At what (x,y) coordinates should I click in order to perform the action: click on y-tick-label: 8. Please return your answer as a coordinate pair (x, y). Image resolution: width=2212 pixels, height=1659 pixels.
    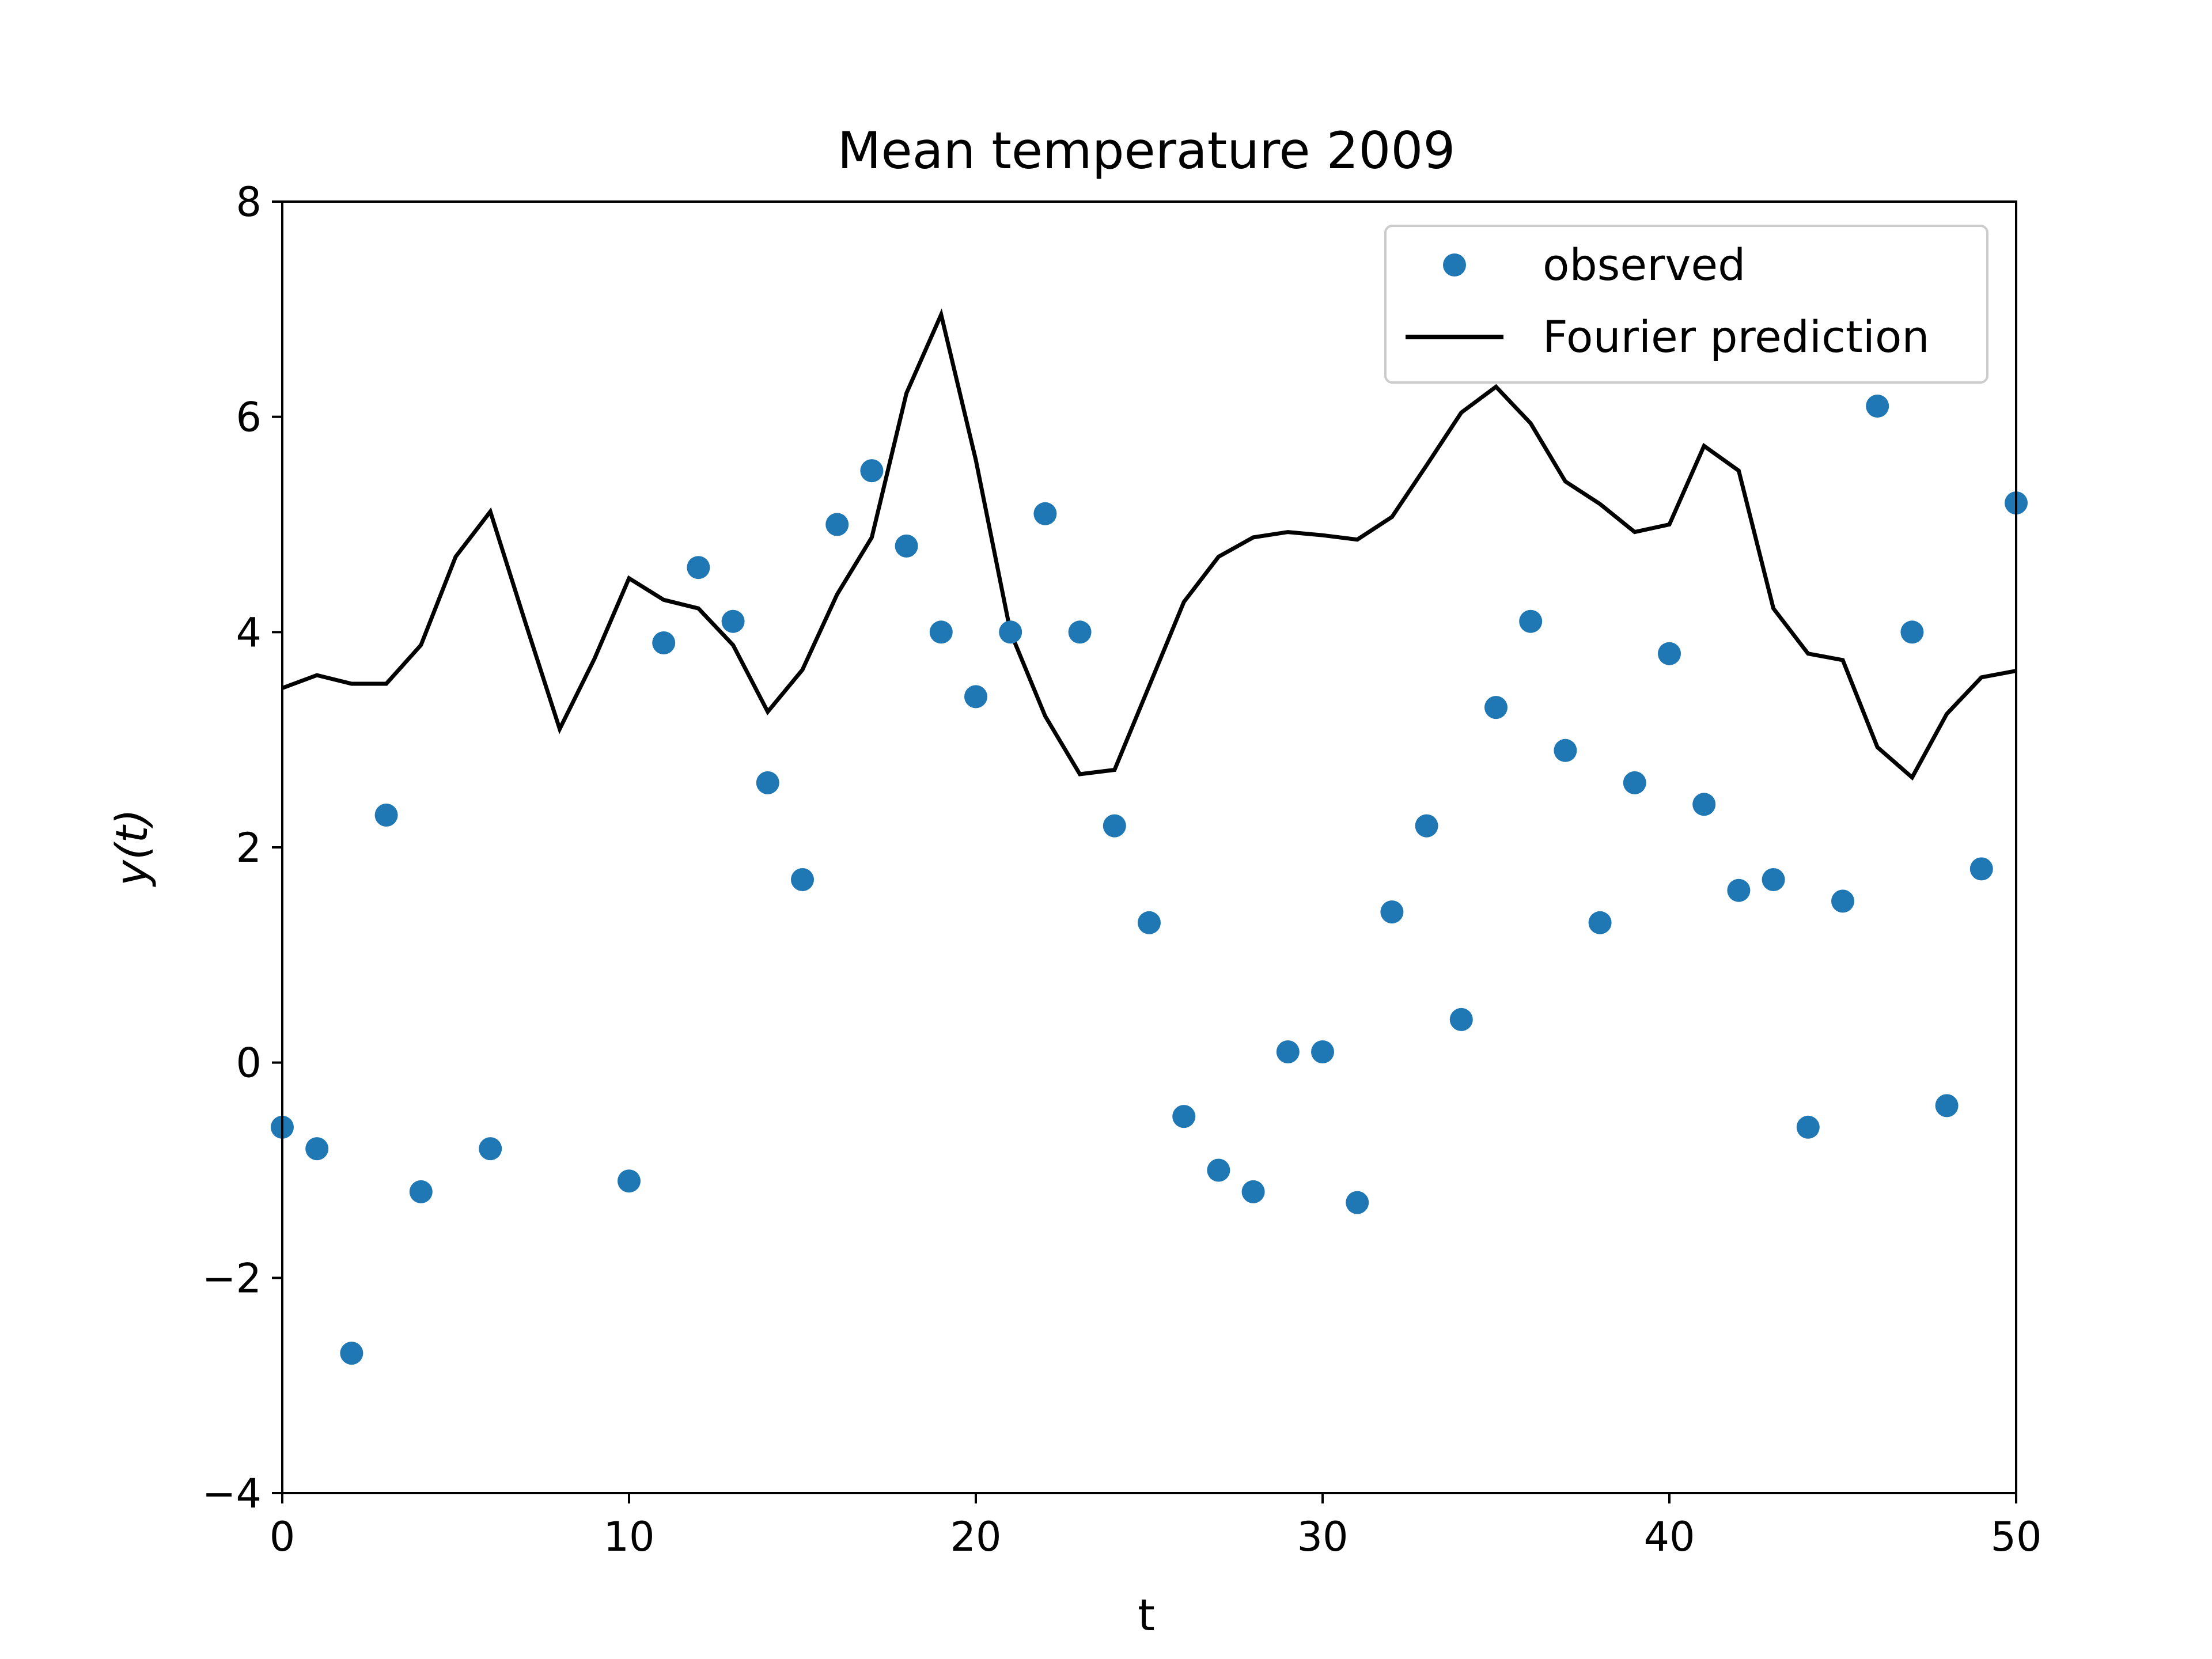
    Looking at the image, I should click on (249, 202).